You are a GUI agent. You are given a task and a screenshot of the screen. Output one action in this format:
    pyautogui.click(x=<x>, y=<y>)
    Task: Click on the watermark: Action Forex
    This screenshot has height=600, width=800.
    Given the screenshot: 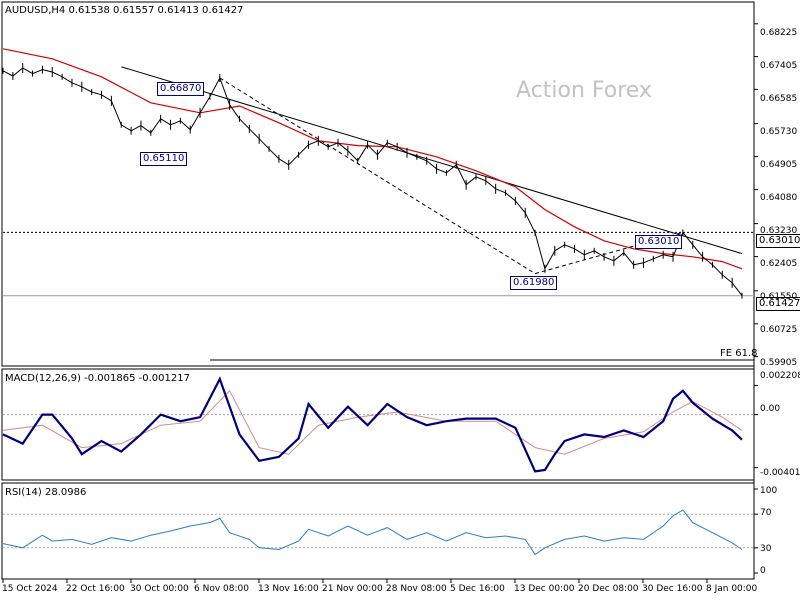 What is the action you would take?
    pyautogui.click(x=584, y=90)
    